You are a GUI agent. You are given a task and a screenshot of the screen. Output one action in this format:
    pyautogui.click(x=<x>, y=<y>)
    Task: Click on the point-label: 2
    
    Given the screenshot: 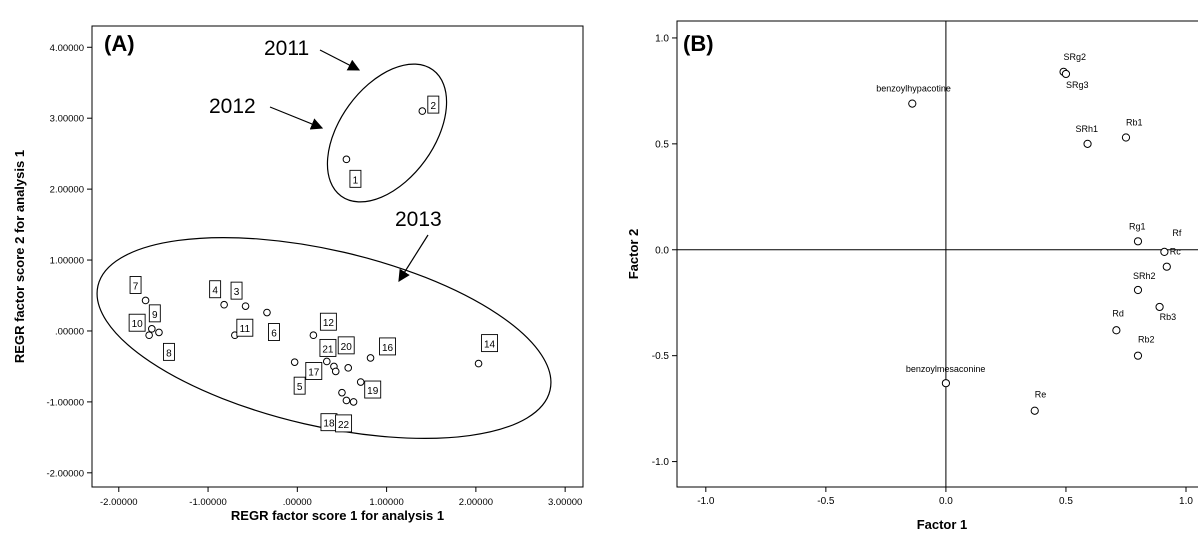 What is the action you would take?
    pyautogui.click(x=434, y=106)
    